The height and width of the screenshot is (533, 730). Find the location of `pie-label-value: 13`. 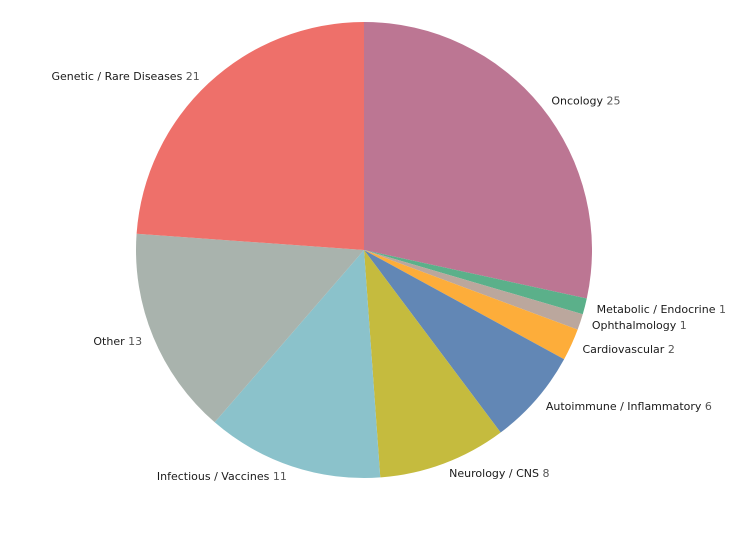

pie-label-value: 13 is located at coordinates (134, 341).